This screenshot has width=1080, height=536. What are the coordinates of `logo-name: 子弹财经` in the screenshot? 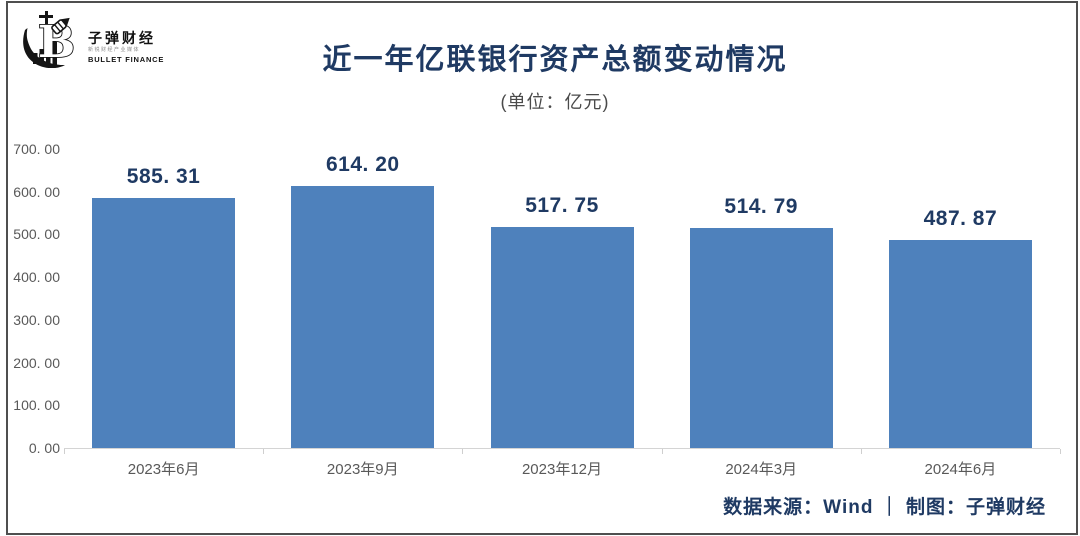 It's located at (122, 37).